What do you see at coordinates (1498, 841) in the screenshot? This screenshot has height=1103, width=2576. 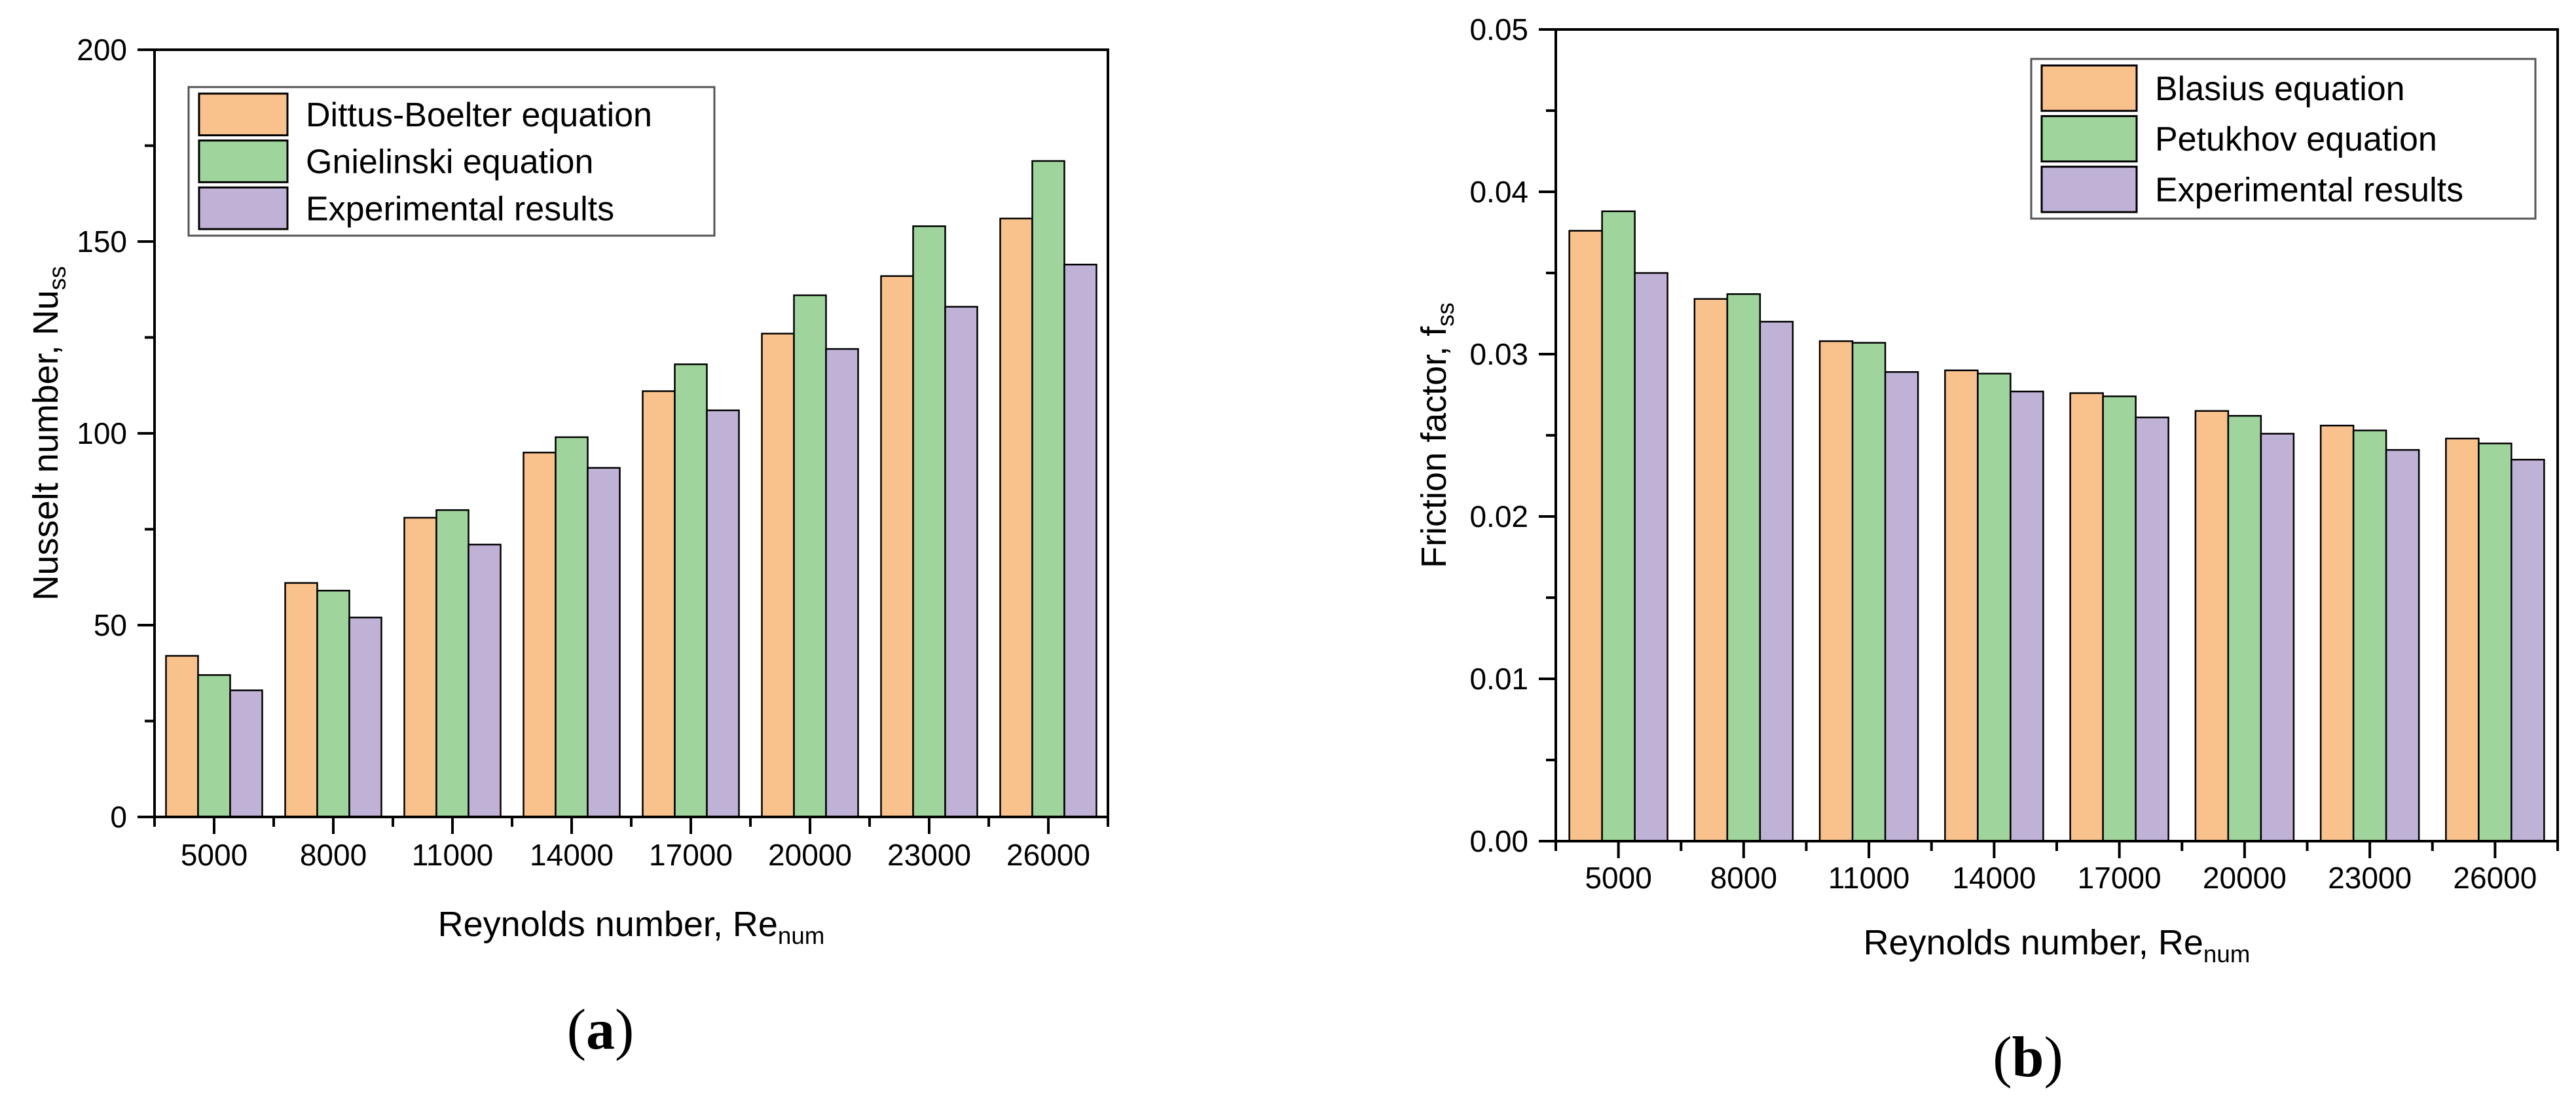 I see `y-tick-label: 0.00` at bounding box center [1498, 841].